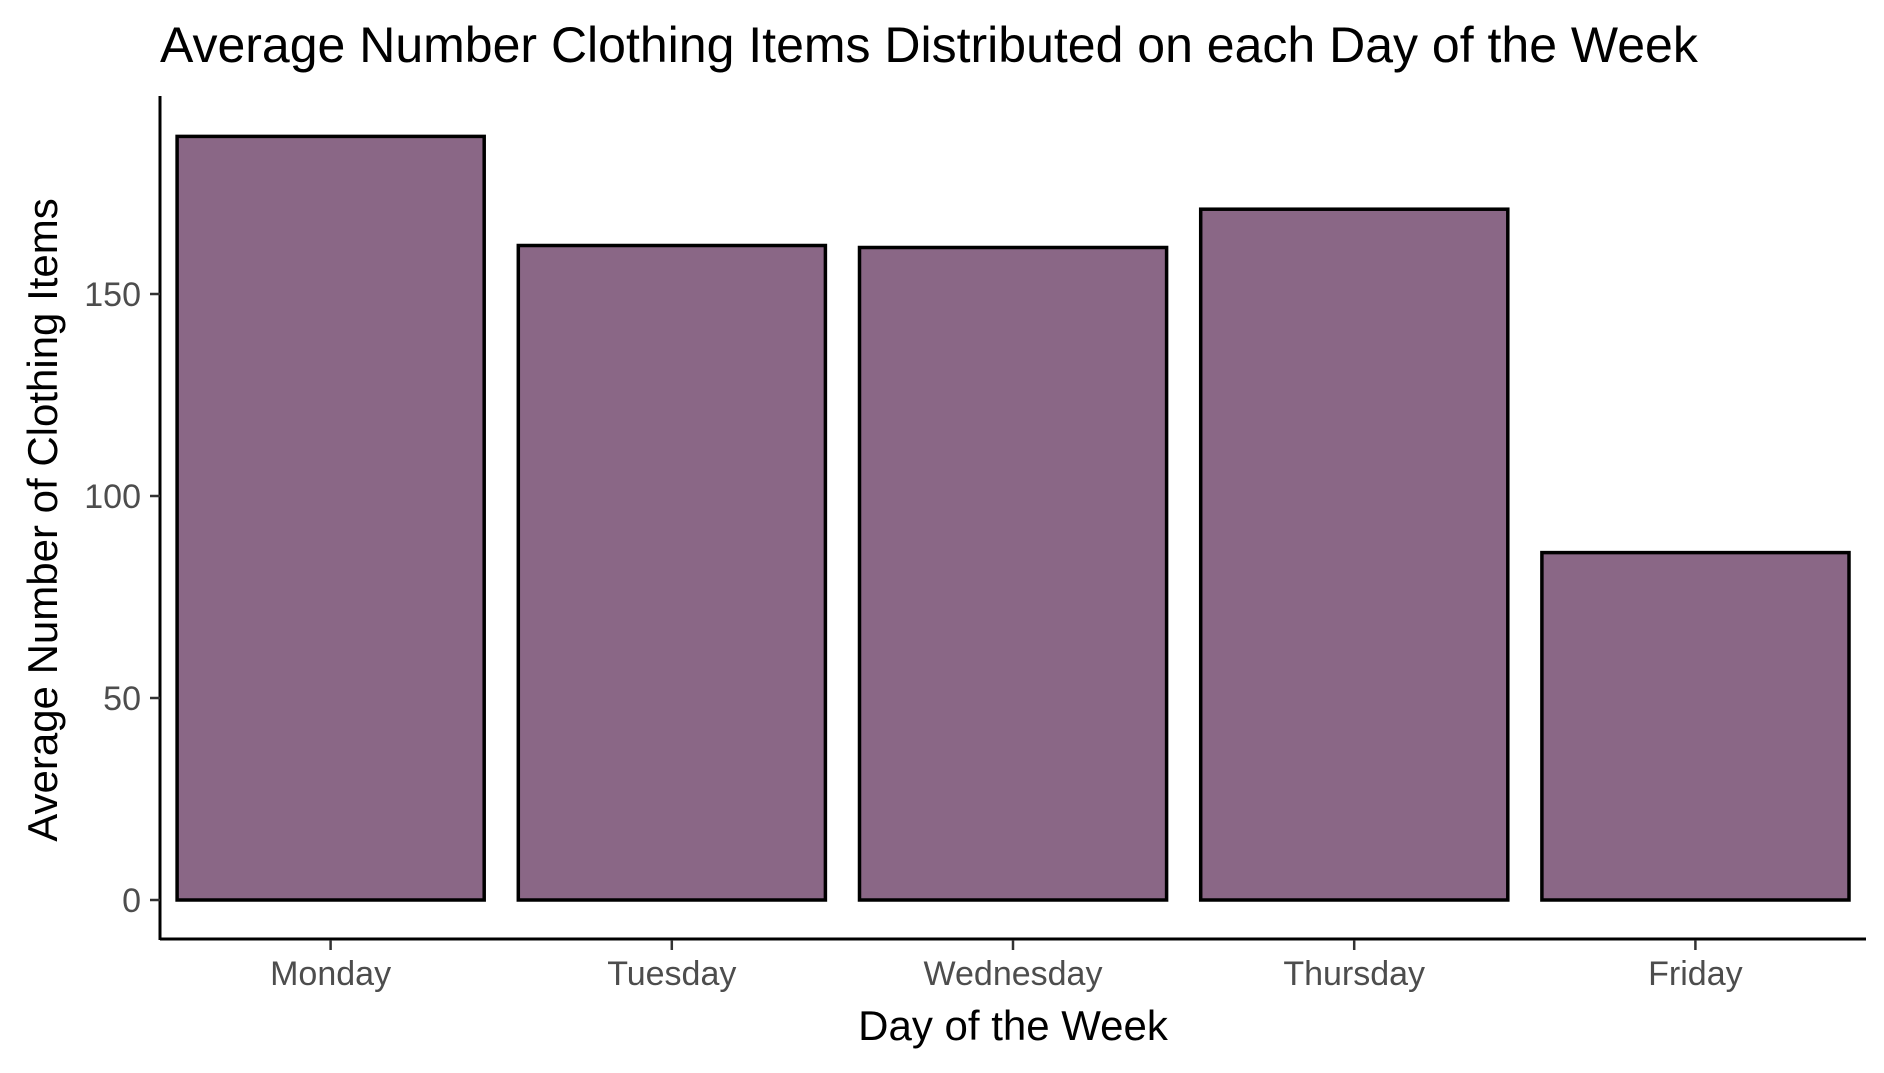 Image resolution: width=1884 pixels, height=1073 pixels. I want to click on y-axis-ticks: 0 50 100 150, so click(122, 598).